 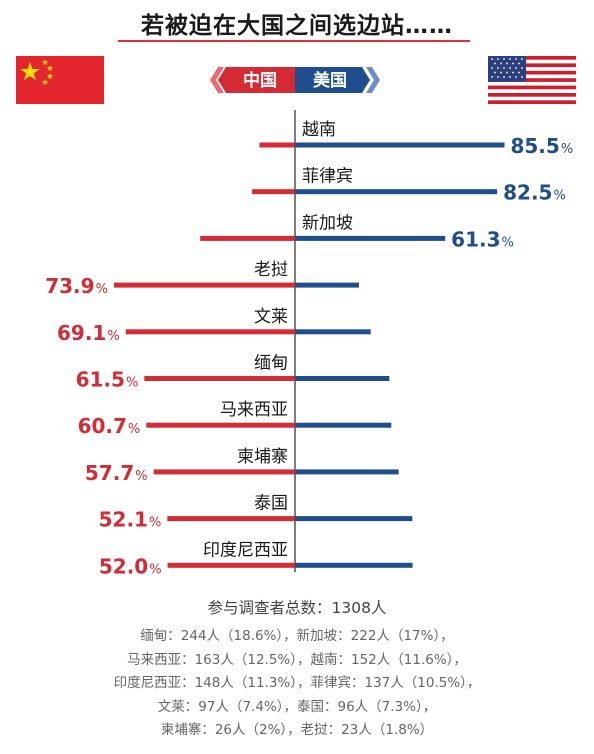 I want to click on country-label-3: 老挝, so click(x=271, y=270).